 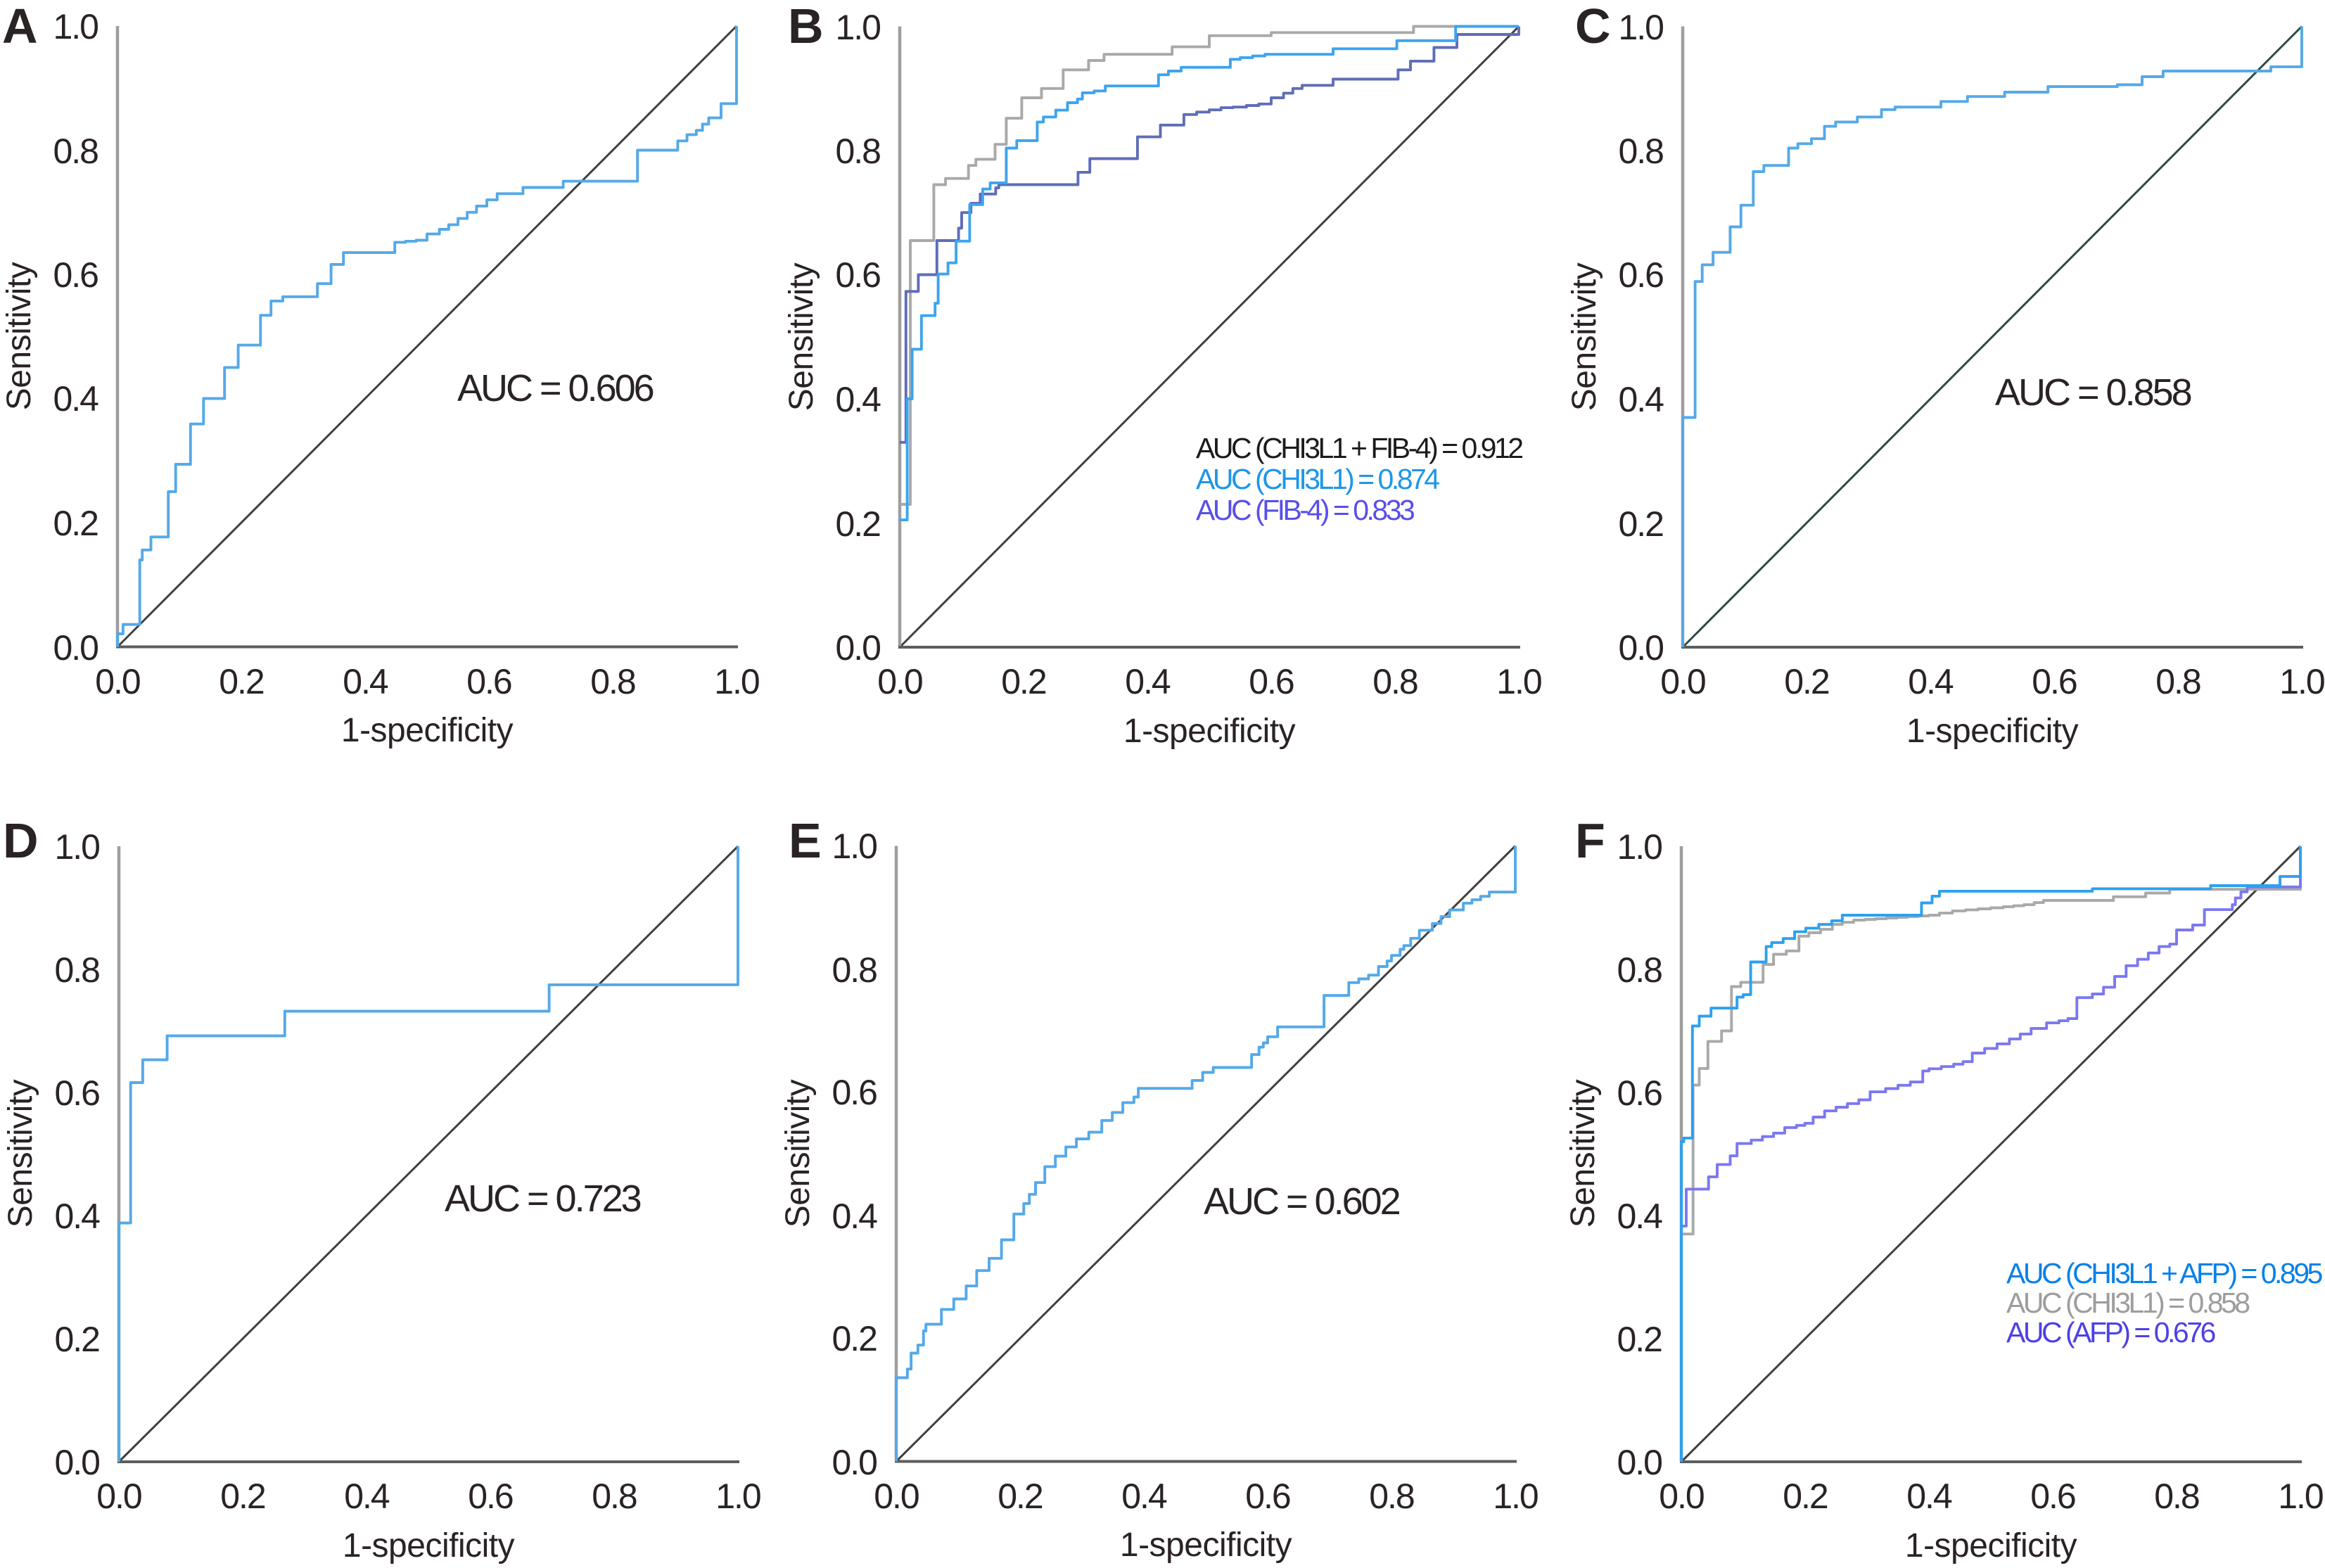 I want to click on svg-text: A, so click(x=20, y=26).